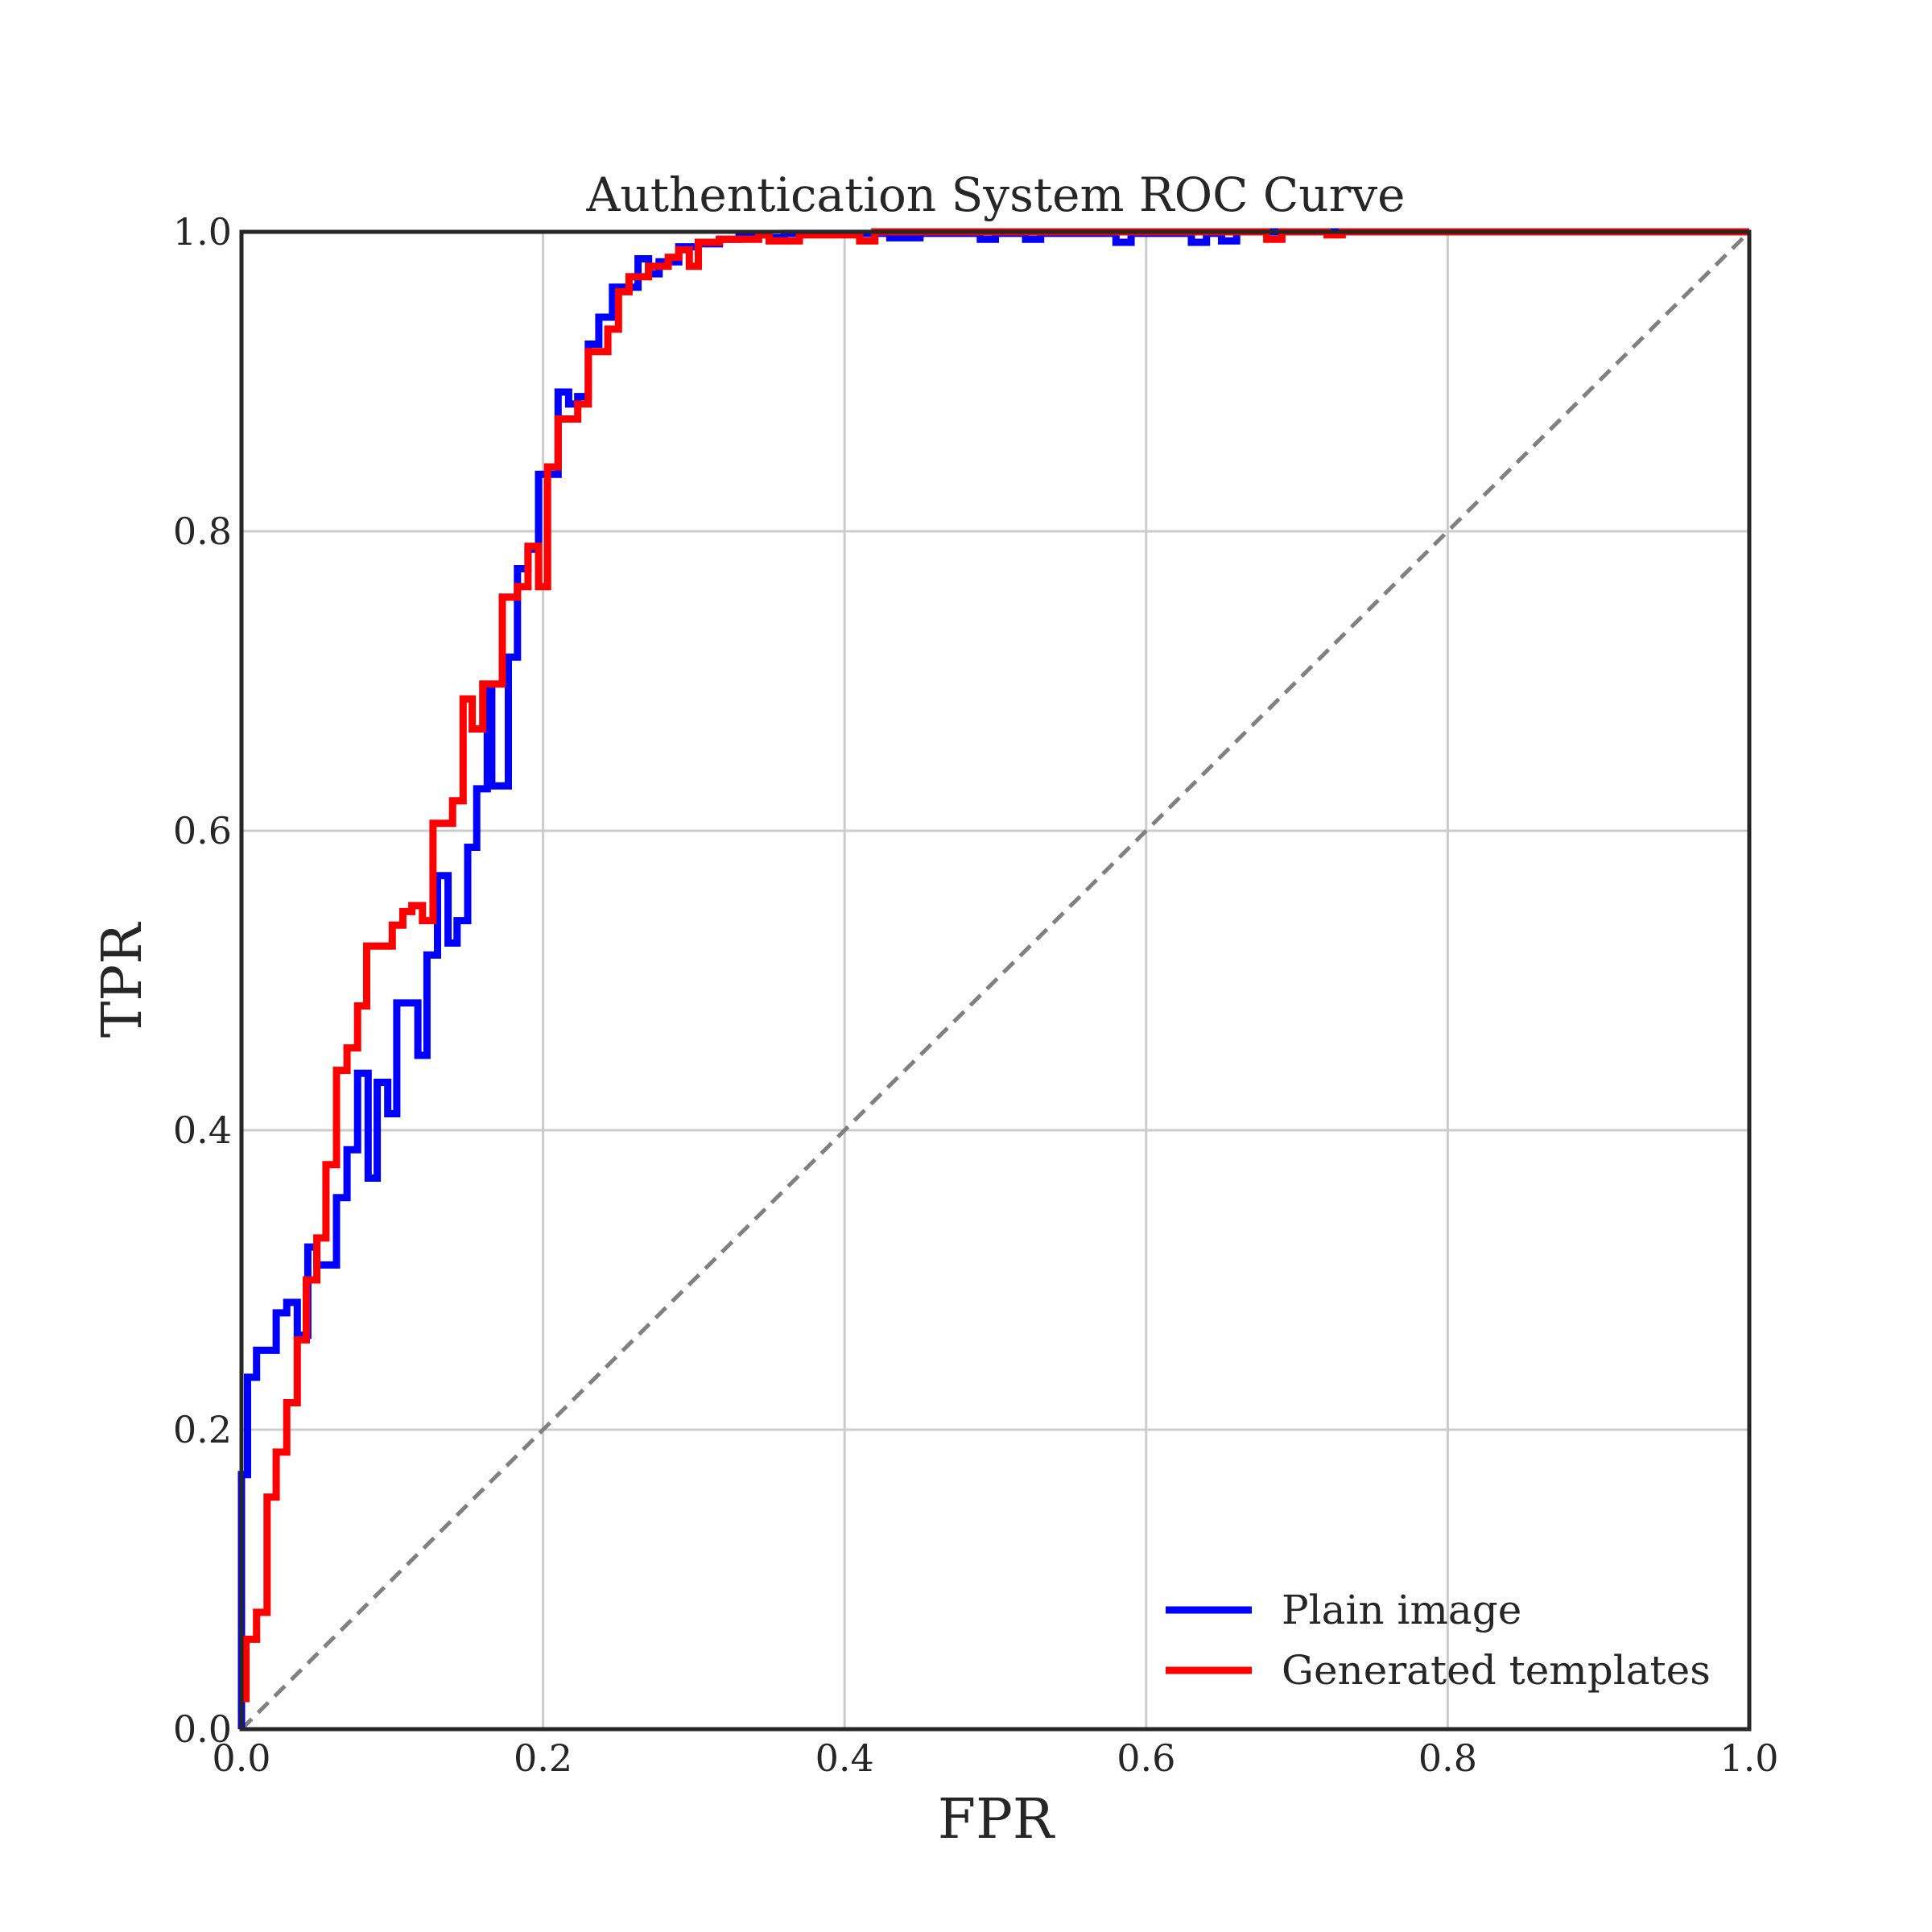 This screenshot has height=1932, width=1932. What do you see at coordinates (123, 980) in the screenshot?
I see `y-axis-label: TPR` at bounding box center [123, 980].